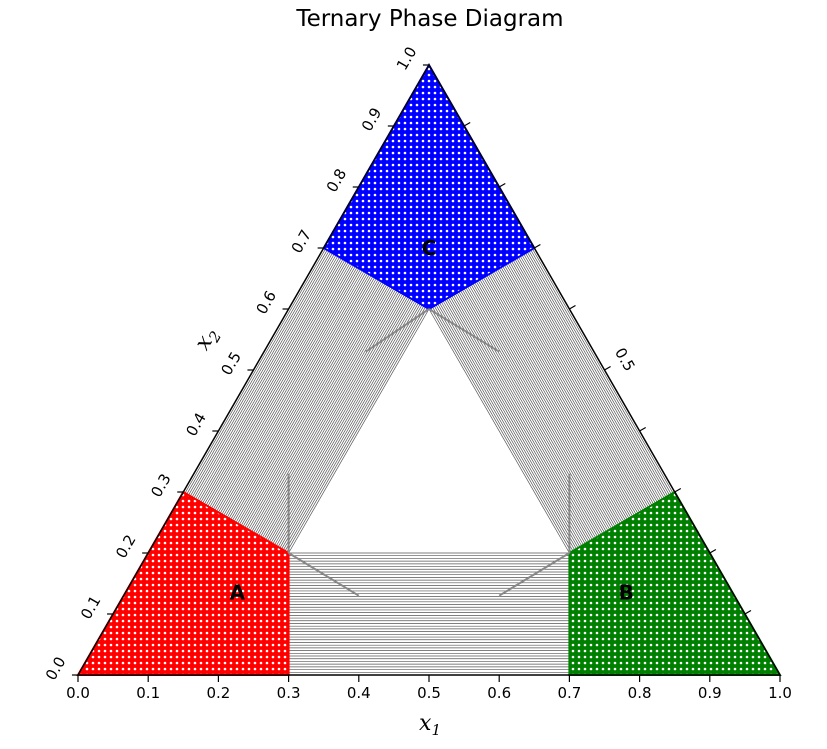  I want to click on diagram-title: Ternary Phase Diagram, so click(430, 19).